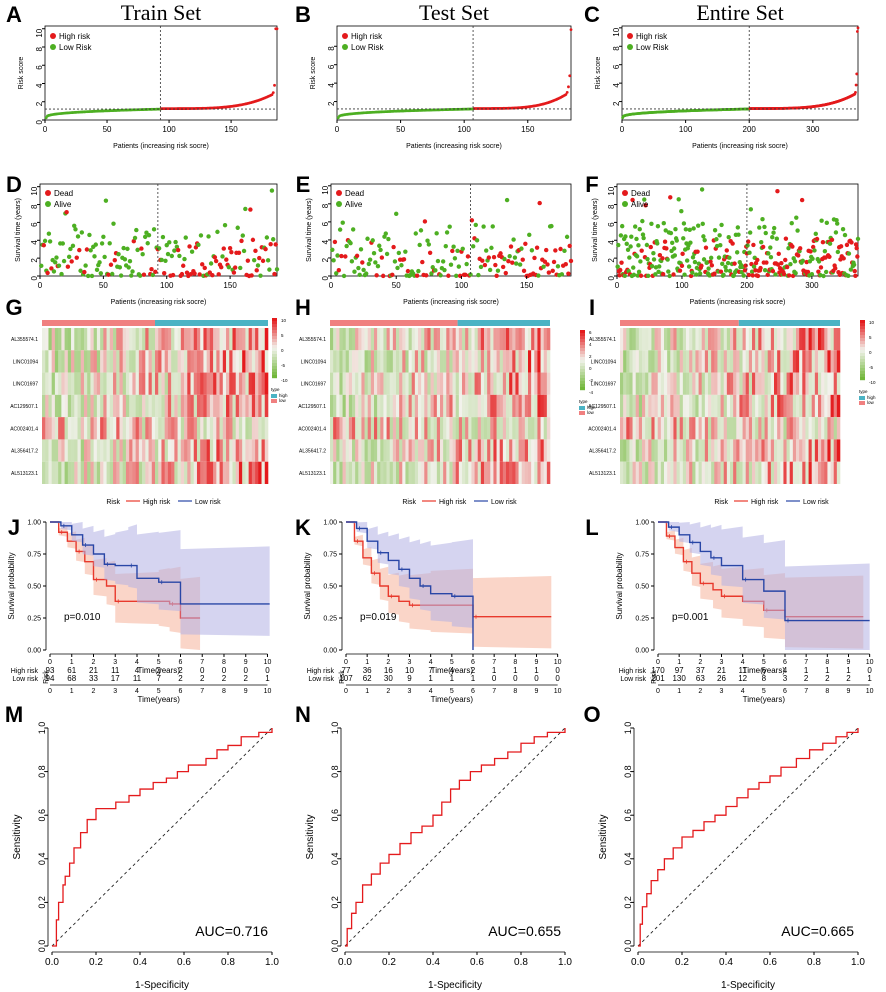 This screenshot has width=886, height=992. Describe the element at coordinates (180, 678) in the screenshot. I see `risk-table-low-cell: 2` at that location.